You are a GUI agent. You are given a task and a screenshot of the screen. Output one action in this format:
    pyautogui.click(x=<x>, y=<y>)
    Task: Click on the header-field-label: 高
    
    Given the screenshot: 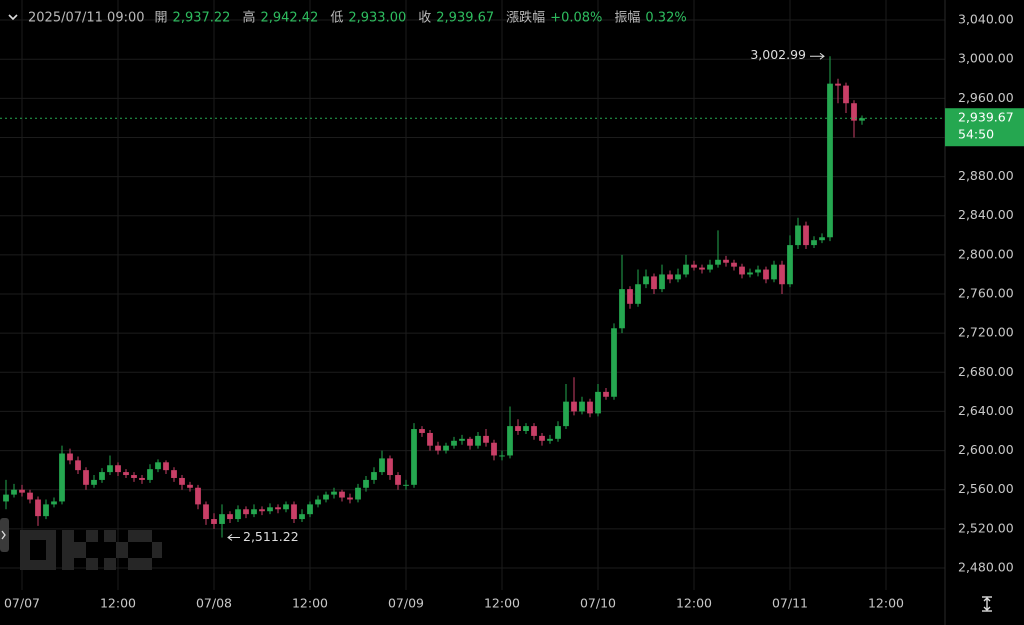 What is the action you would take?
    pyautogui.click(x=248, y=18)
    